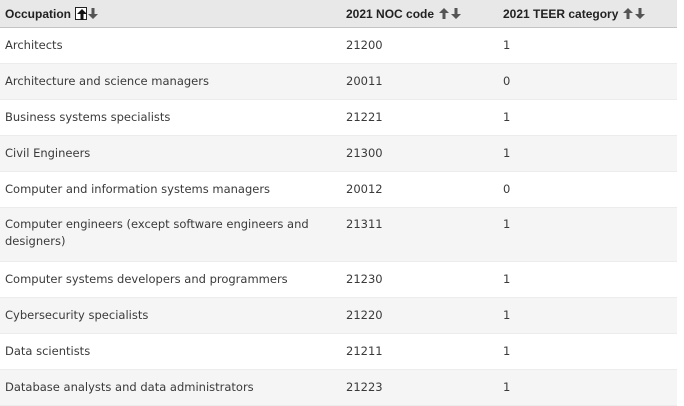 This screenshot has width=684, height=406. What do you see at coordinates (338, 154) in the screenshot?
I see `table-row: Civil Engineers 21300 1` at bounding box center [338, 154].